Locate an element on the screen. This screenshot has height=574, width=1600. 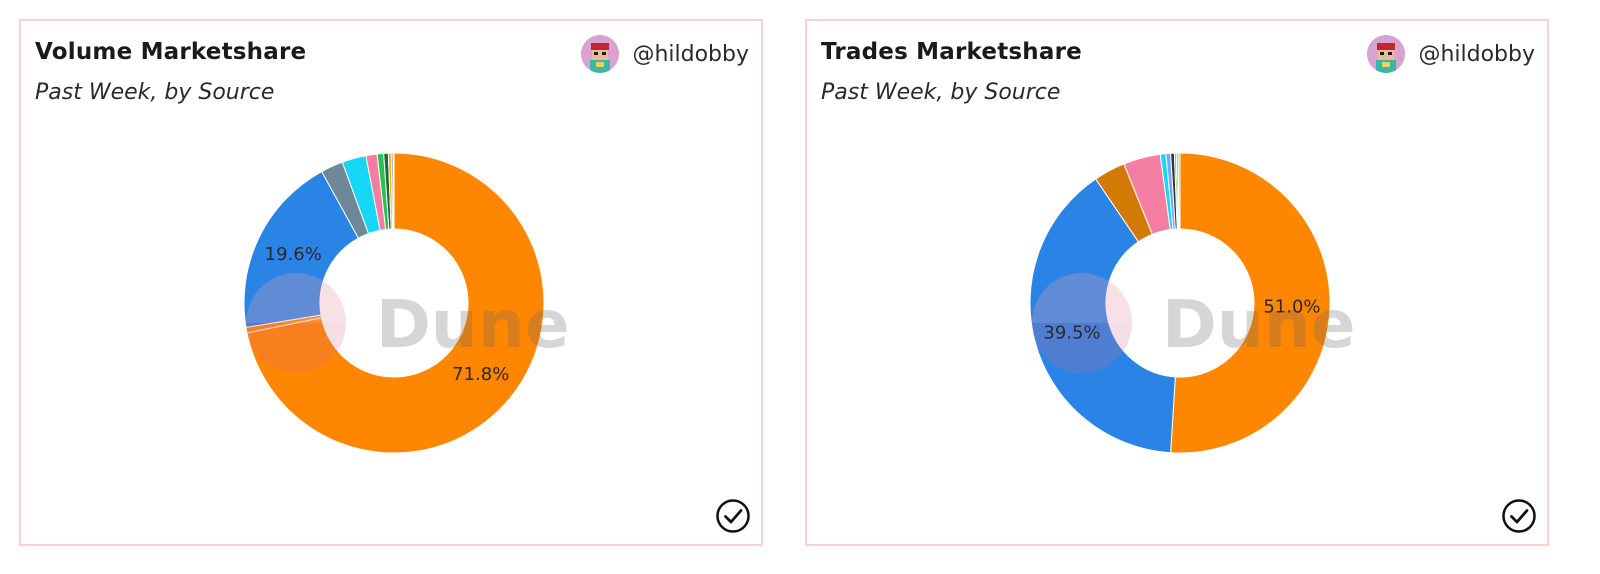
slice-percent-label: 39.5% is located at coordinates (1071, 333).